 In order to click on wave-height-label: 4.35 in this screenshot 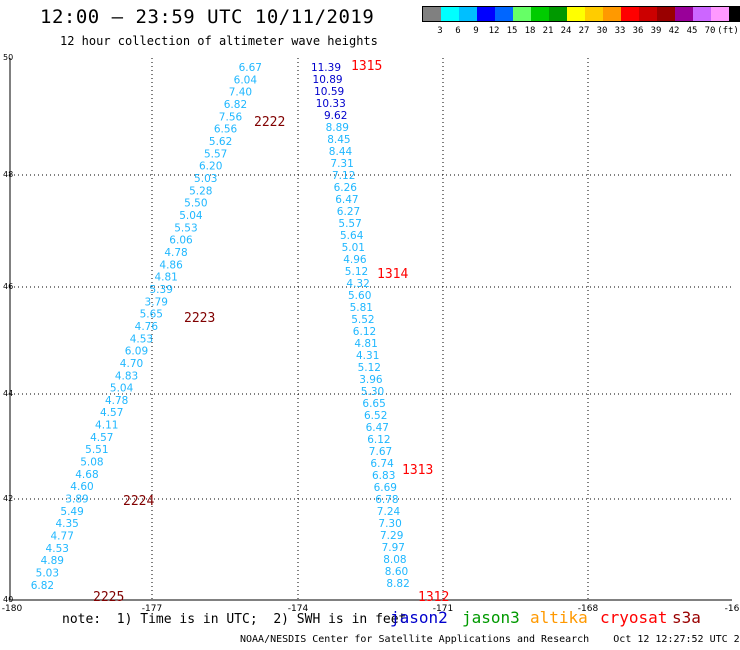, I will do `click(66, 524)`.